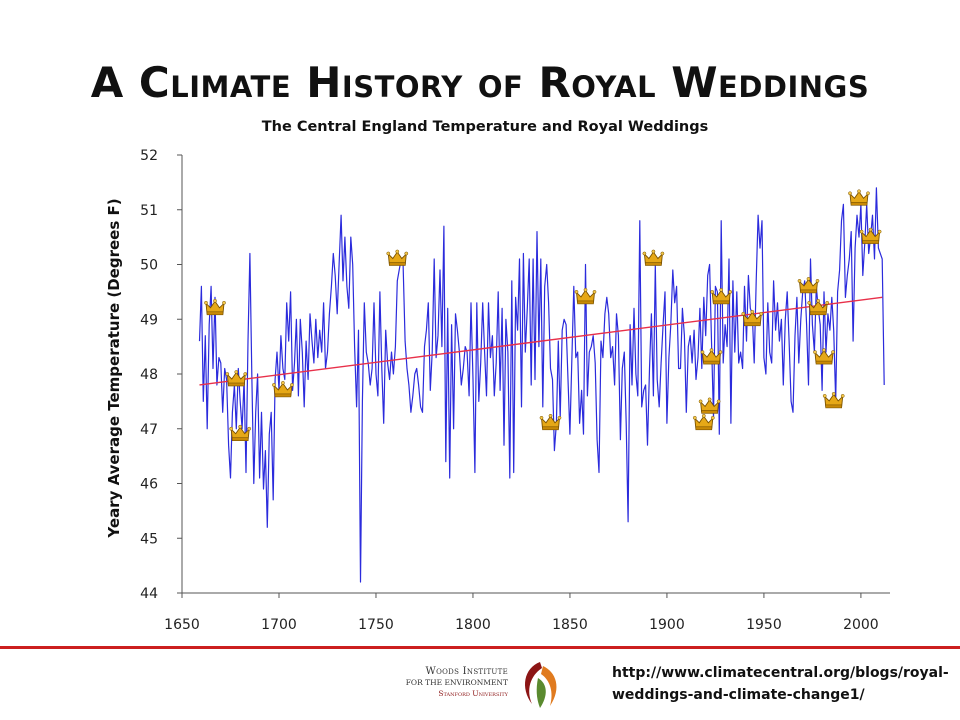 Image resolution: width=960 pixels, height=720 pixels. Describe the element at coordinates (279, 625) in the screenshot. I see `x-tick-label: 1700` at that location.